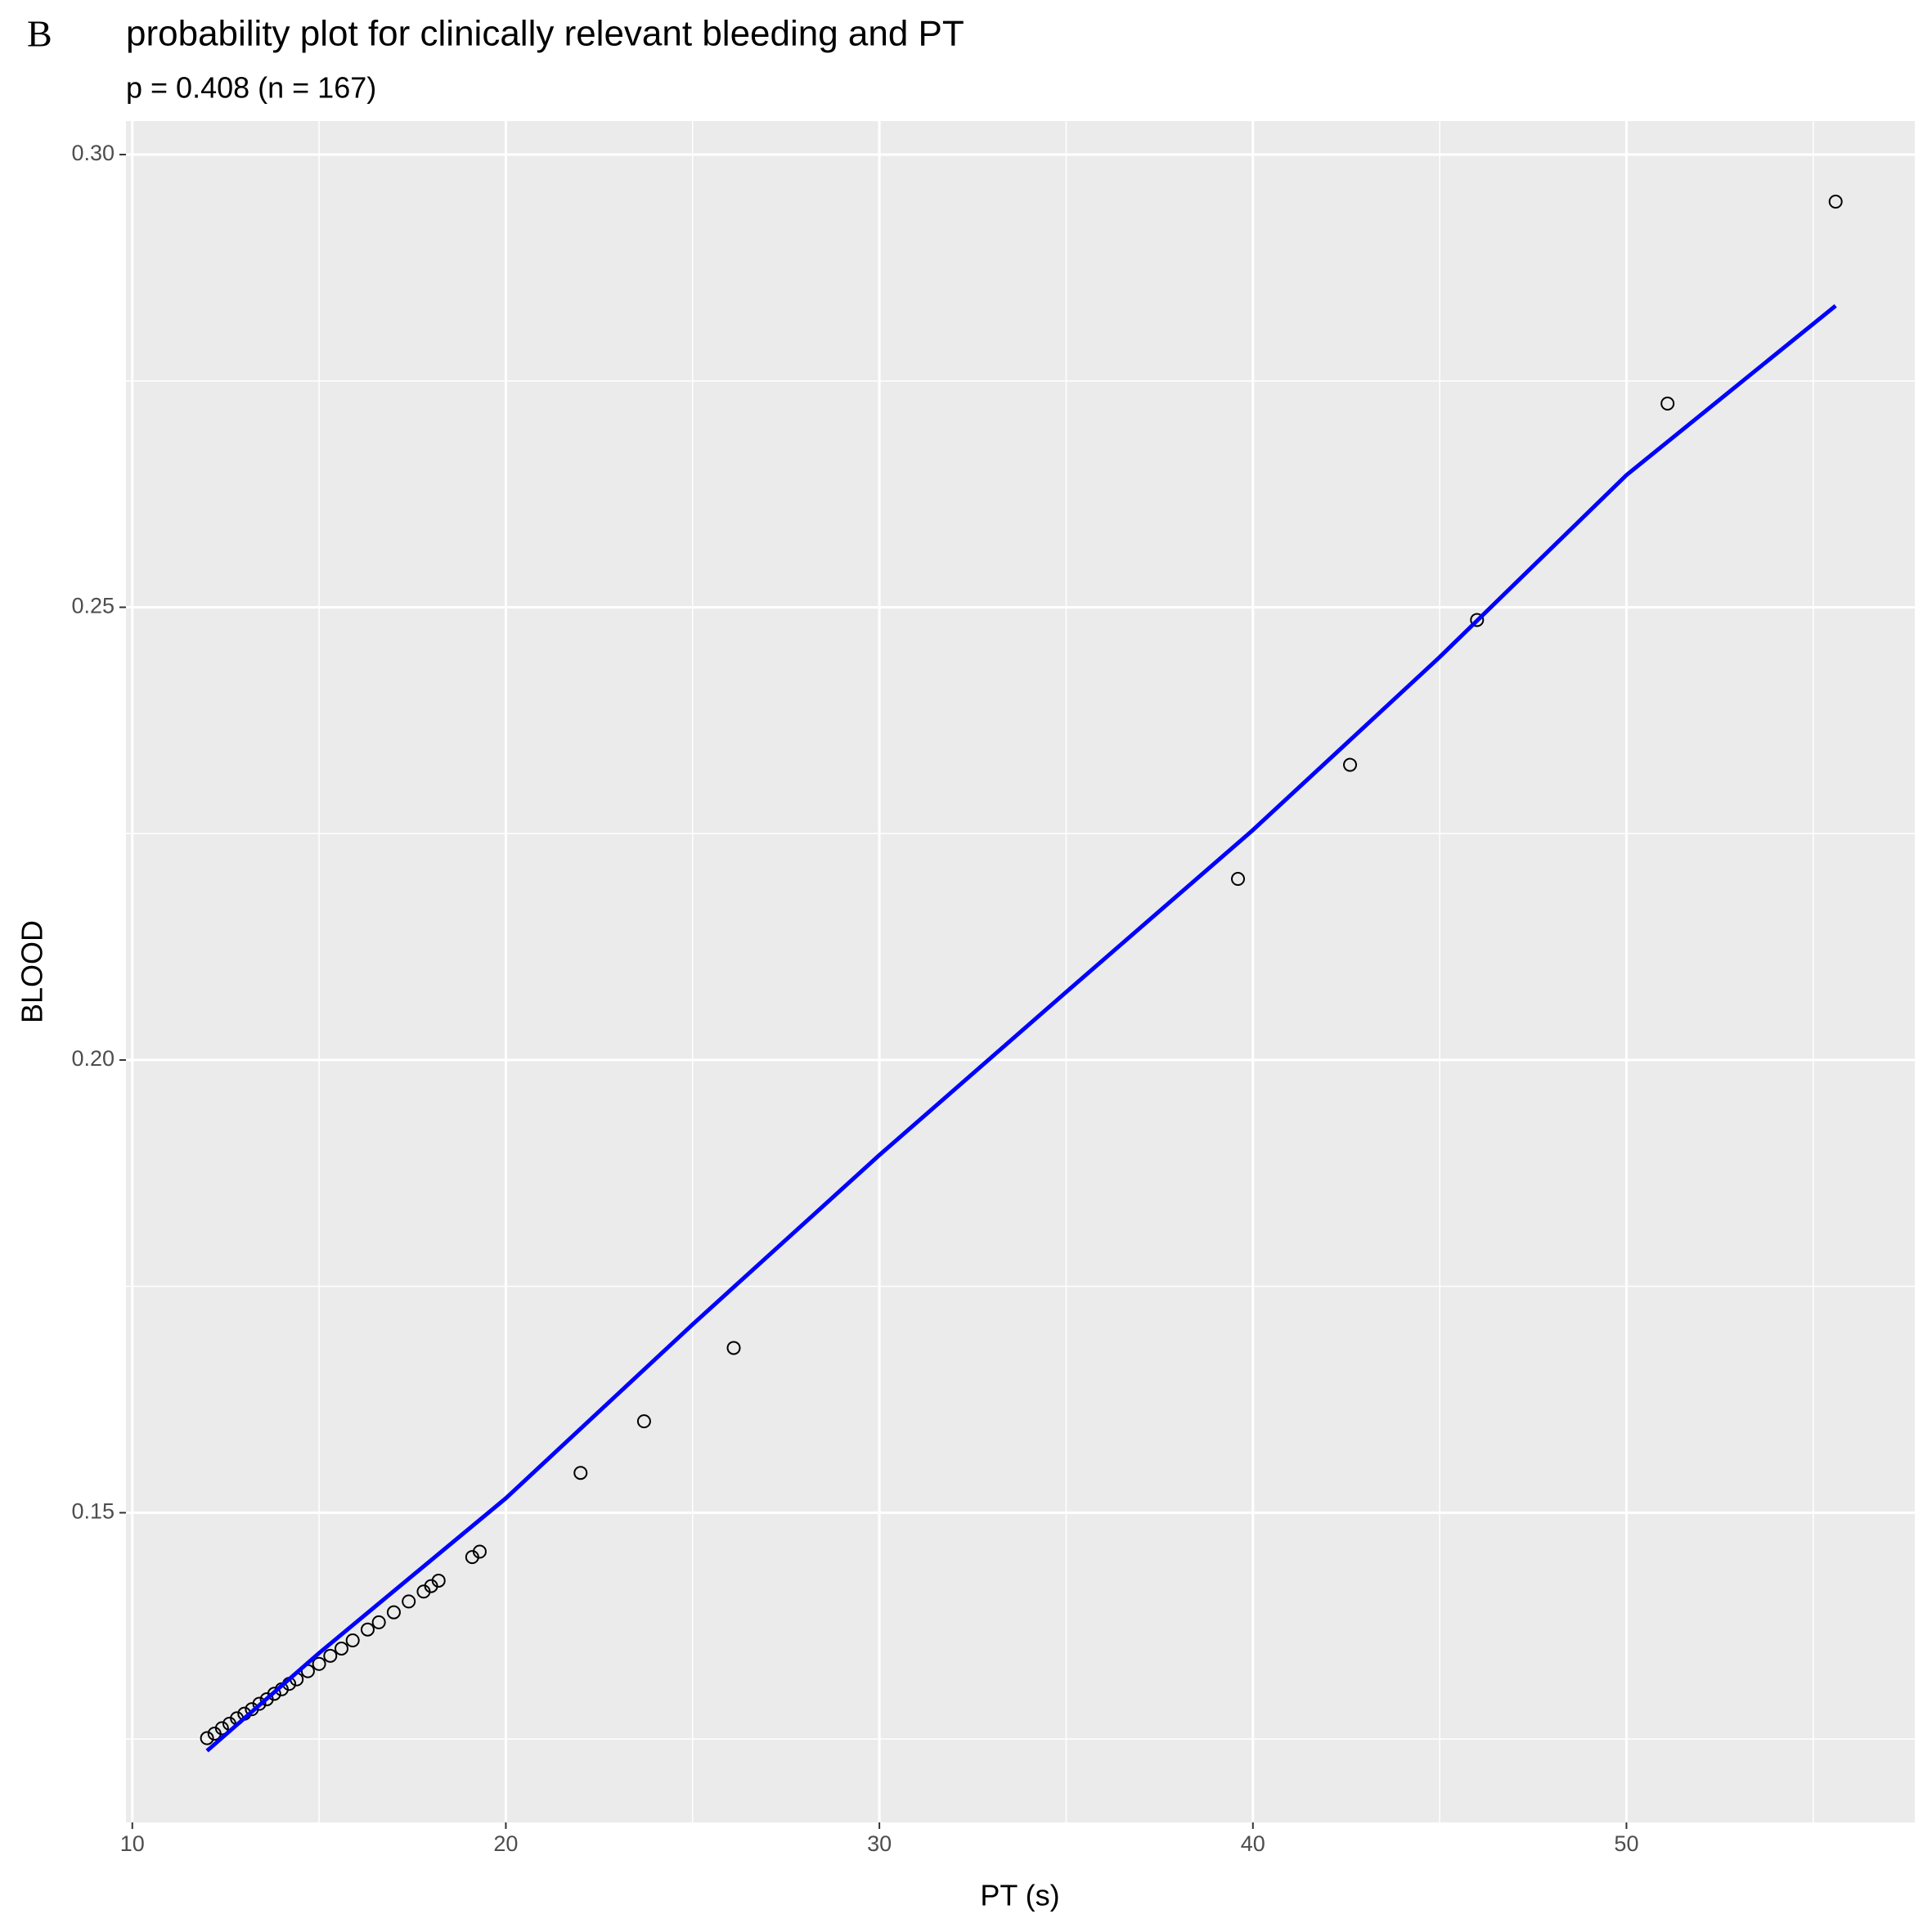 This screenshot has width=1932, height=1932. I want to click on y-axis-label: BLOOD, so click(33, 971).